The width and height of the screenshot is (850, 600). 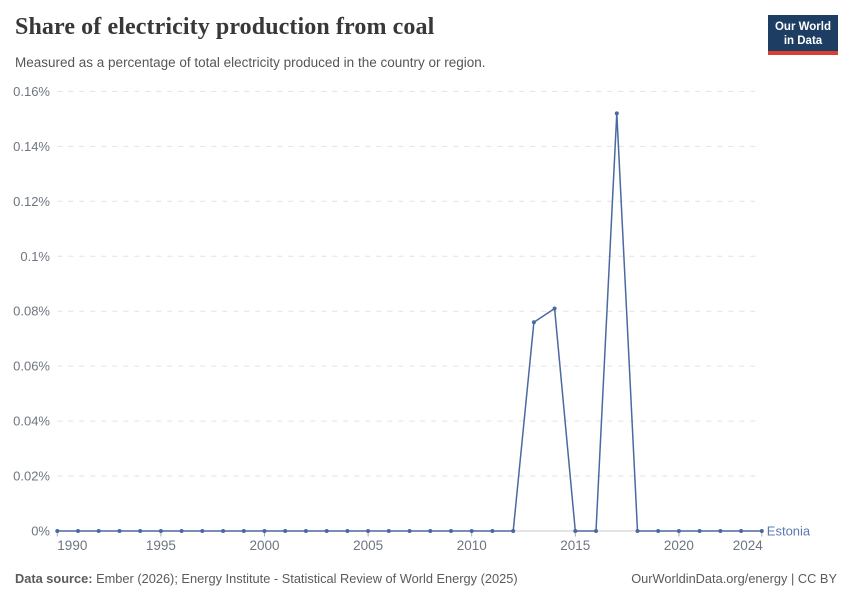 I want to click on y-tick-label: 0.06%, so click(x=31, y=366).